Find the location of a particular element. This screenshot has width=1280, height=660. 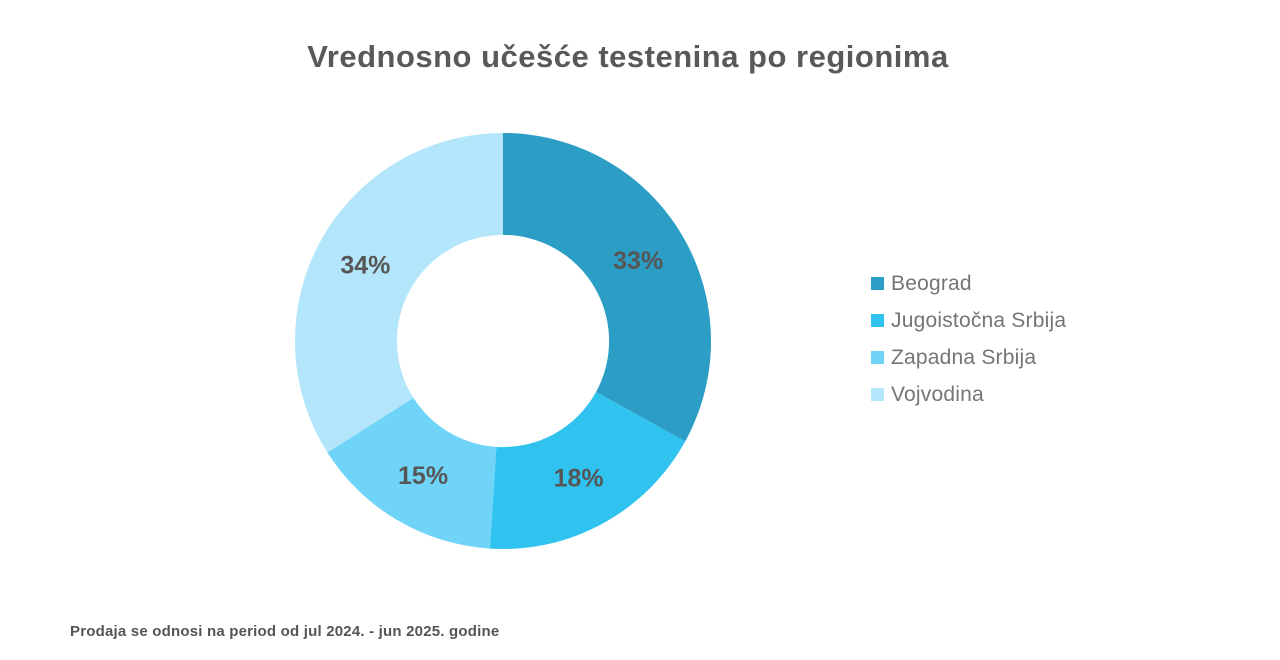

slice-label-0: 33% is located at coordinates (638, 261).